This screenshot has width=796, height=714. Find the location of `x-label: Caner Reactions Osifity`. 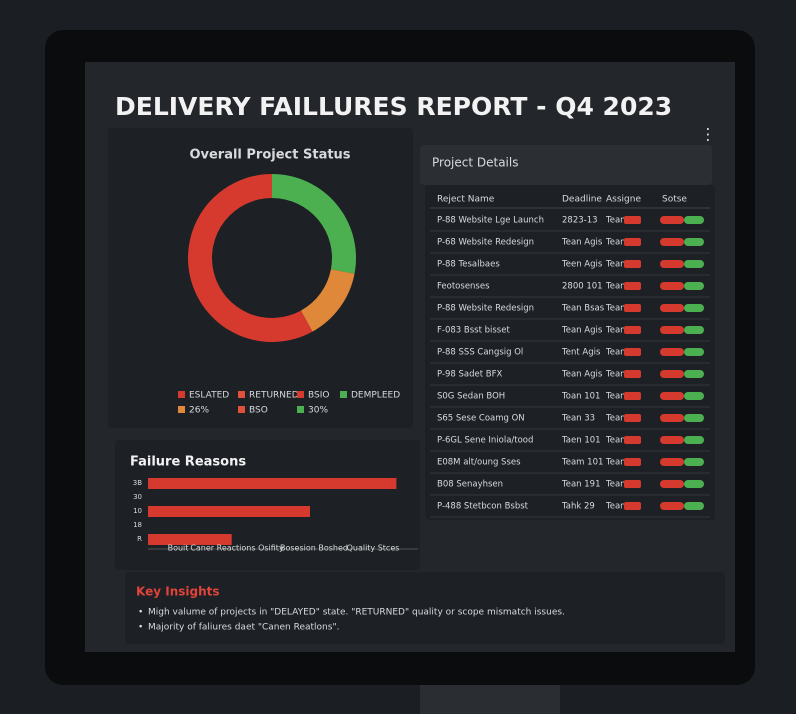

x-label: Caner Reactions Osifity is located at coordinates (237, 548).